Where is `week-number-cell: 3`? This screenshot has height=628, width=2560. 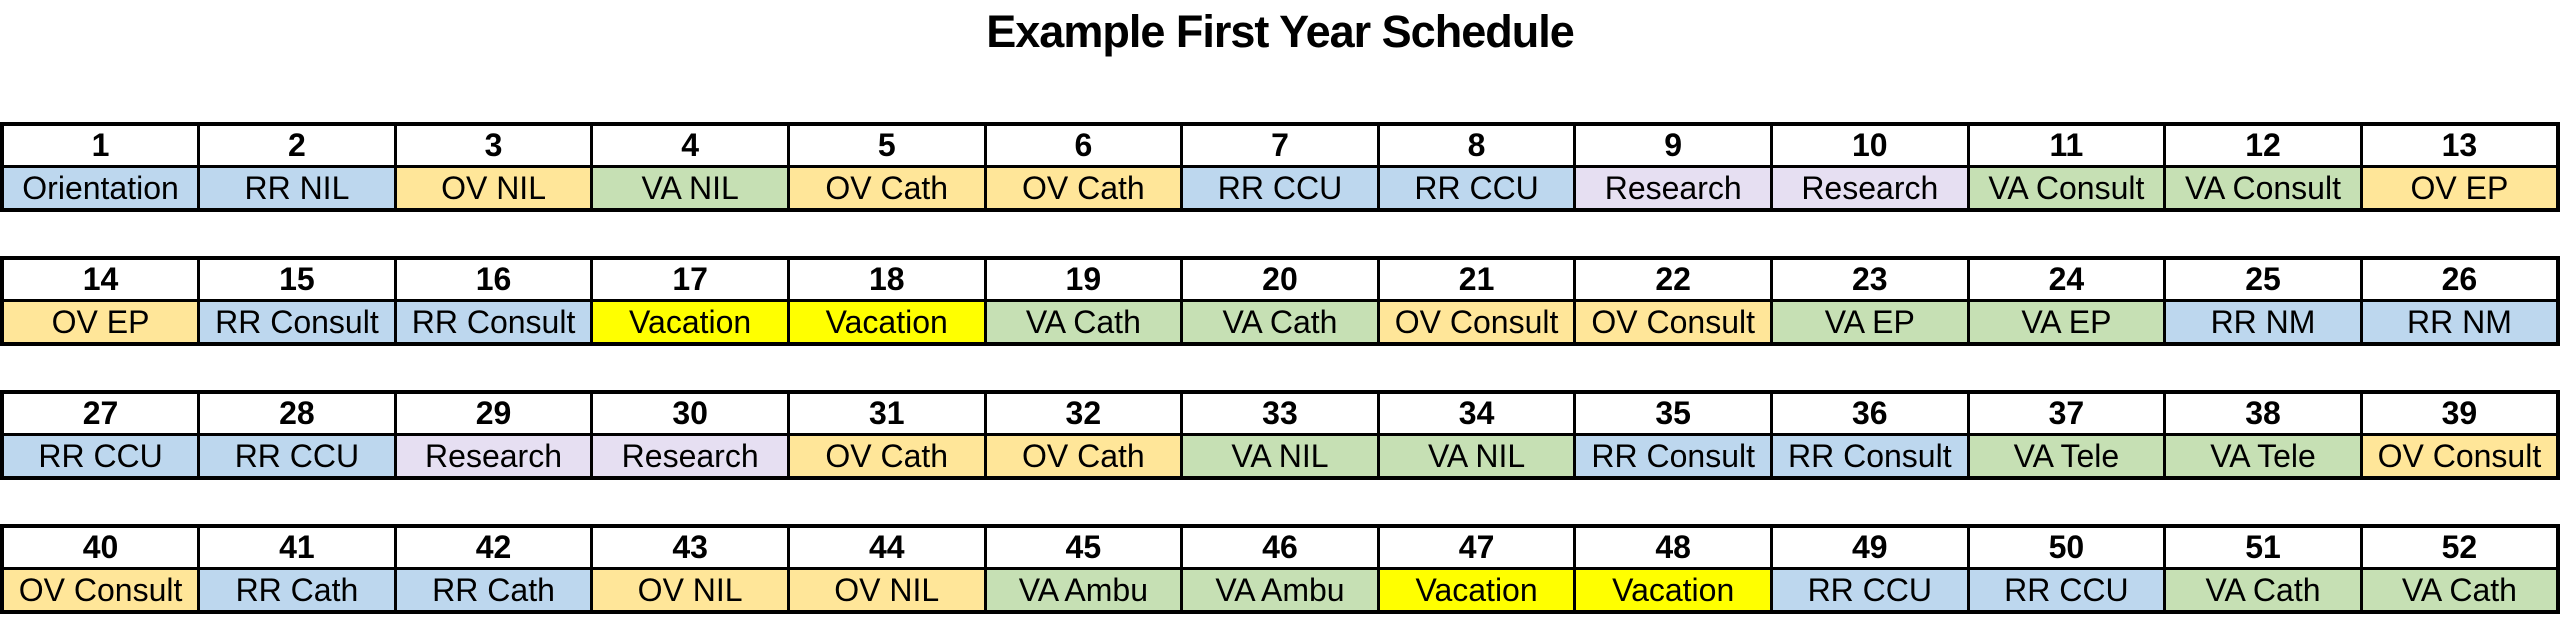
week-number-cell: 3 is located at coordinates (493, 145).